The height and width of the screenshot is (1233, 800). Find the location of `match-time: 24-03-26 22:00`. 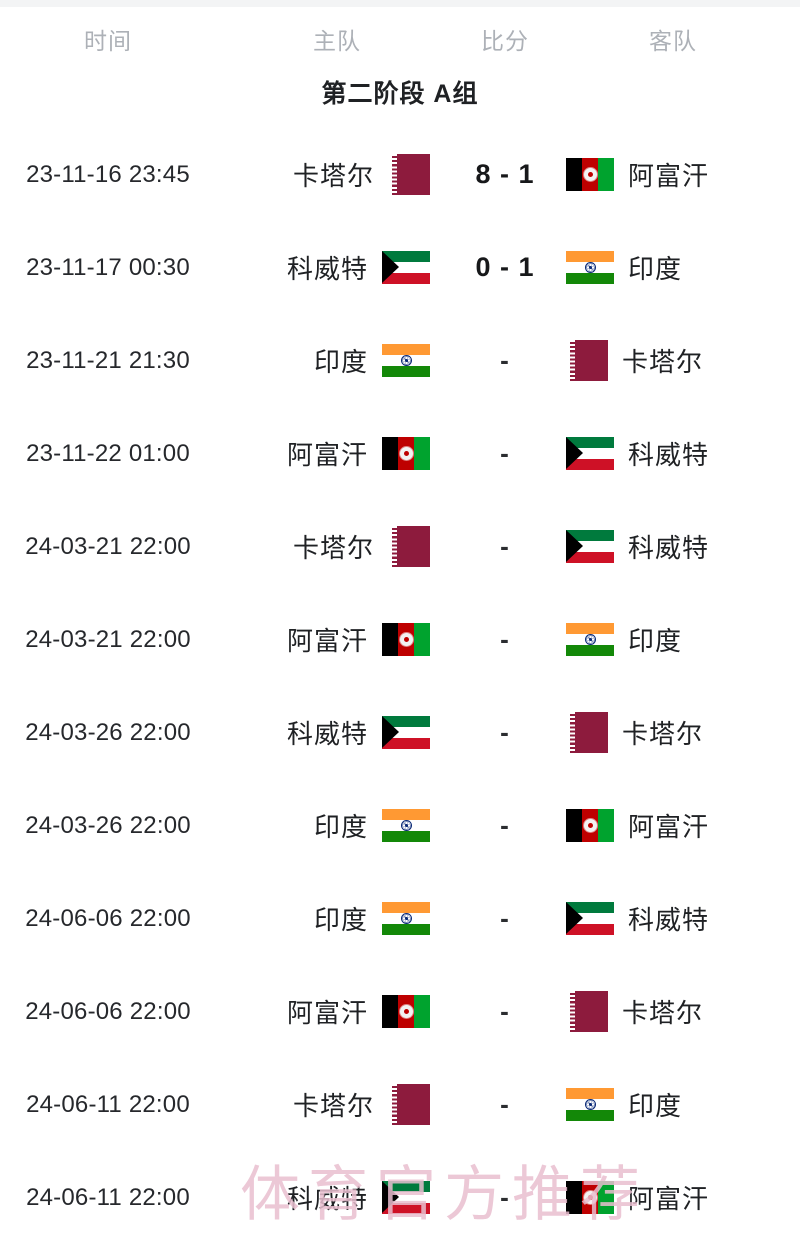

match-time: 24-03-26 22:00 is located at coordinates (108, 825).